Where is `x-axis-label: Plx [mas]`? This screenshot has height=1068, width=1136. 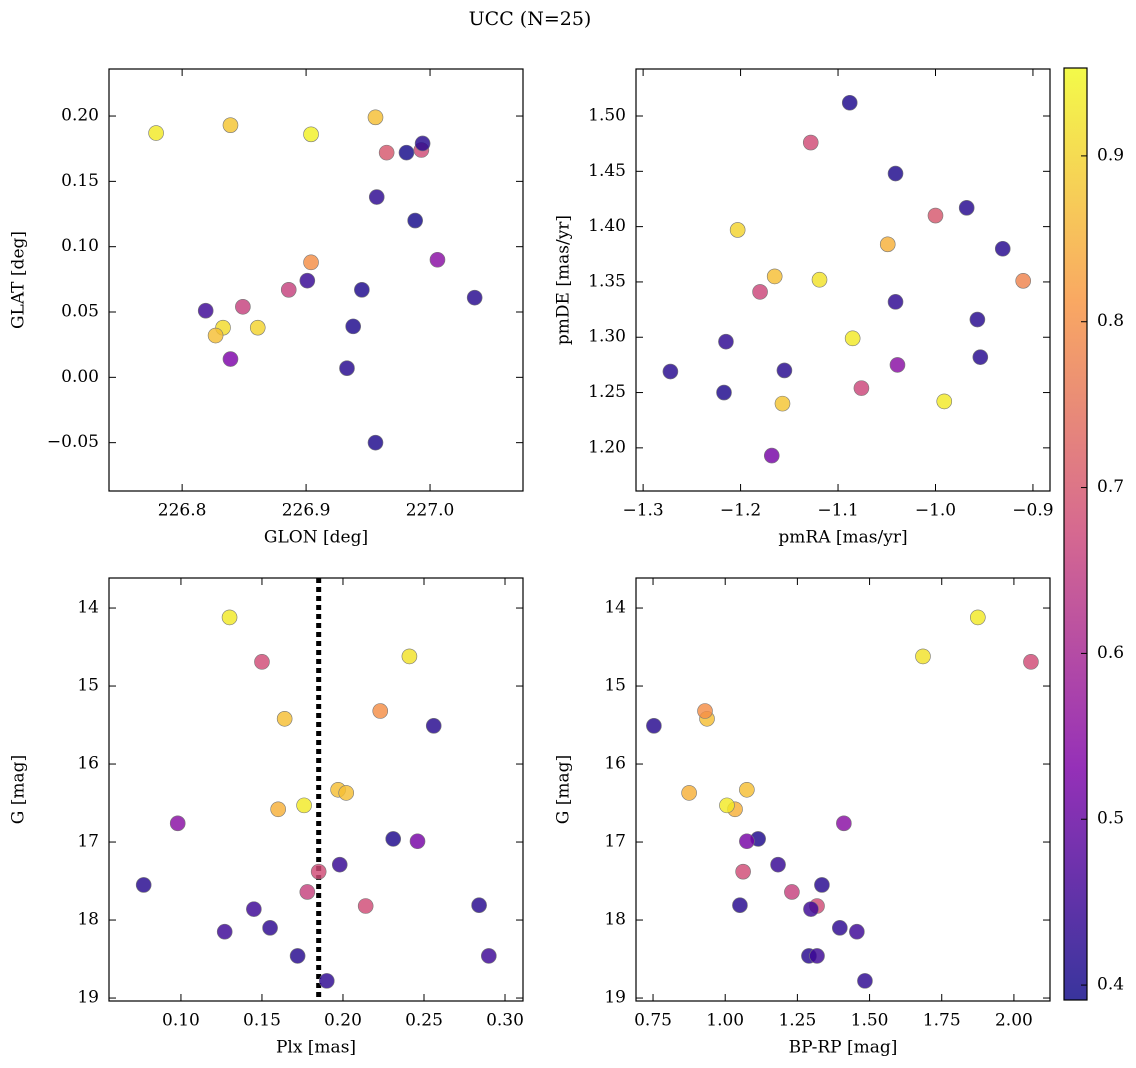 x-axis-label: Plx [mas] is located at coordinates (316, 1048).